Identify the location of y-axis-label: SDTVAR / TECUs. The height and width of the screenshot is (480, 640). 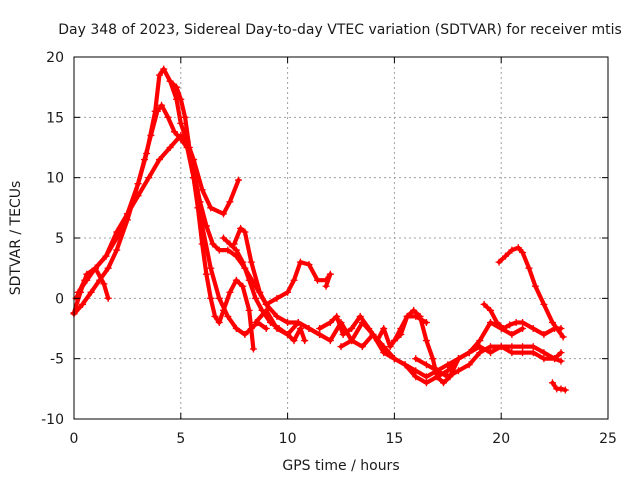
(16, 238).